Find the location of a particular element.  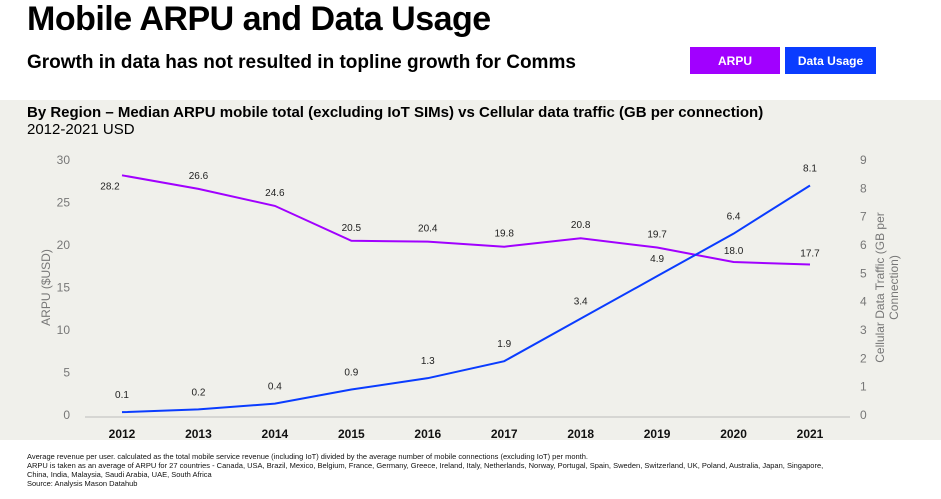

data-label: 24.6 is located at coordinates (275, 193).